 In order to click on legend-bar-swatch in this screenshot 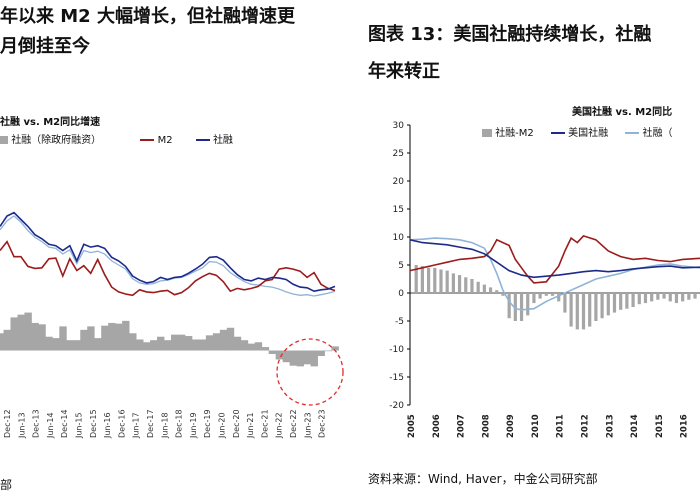, I will do `click(487, 133)`.